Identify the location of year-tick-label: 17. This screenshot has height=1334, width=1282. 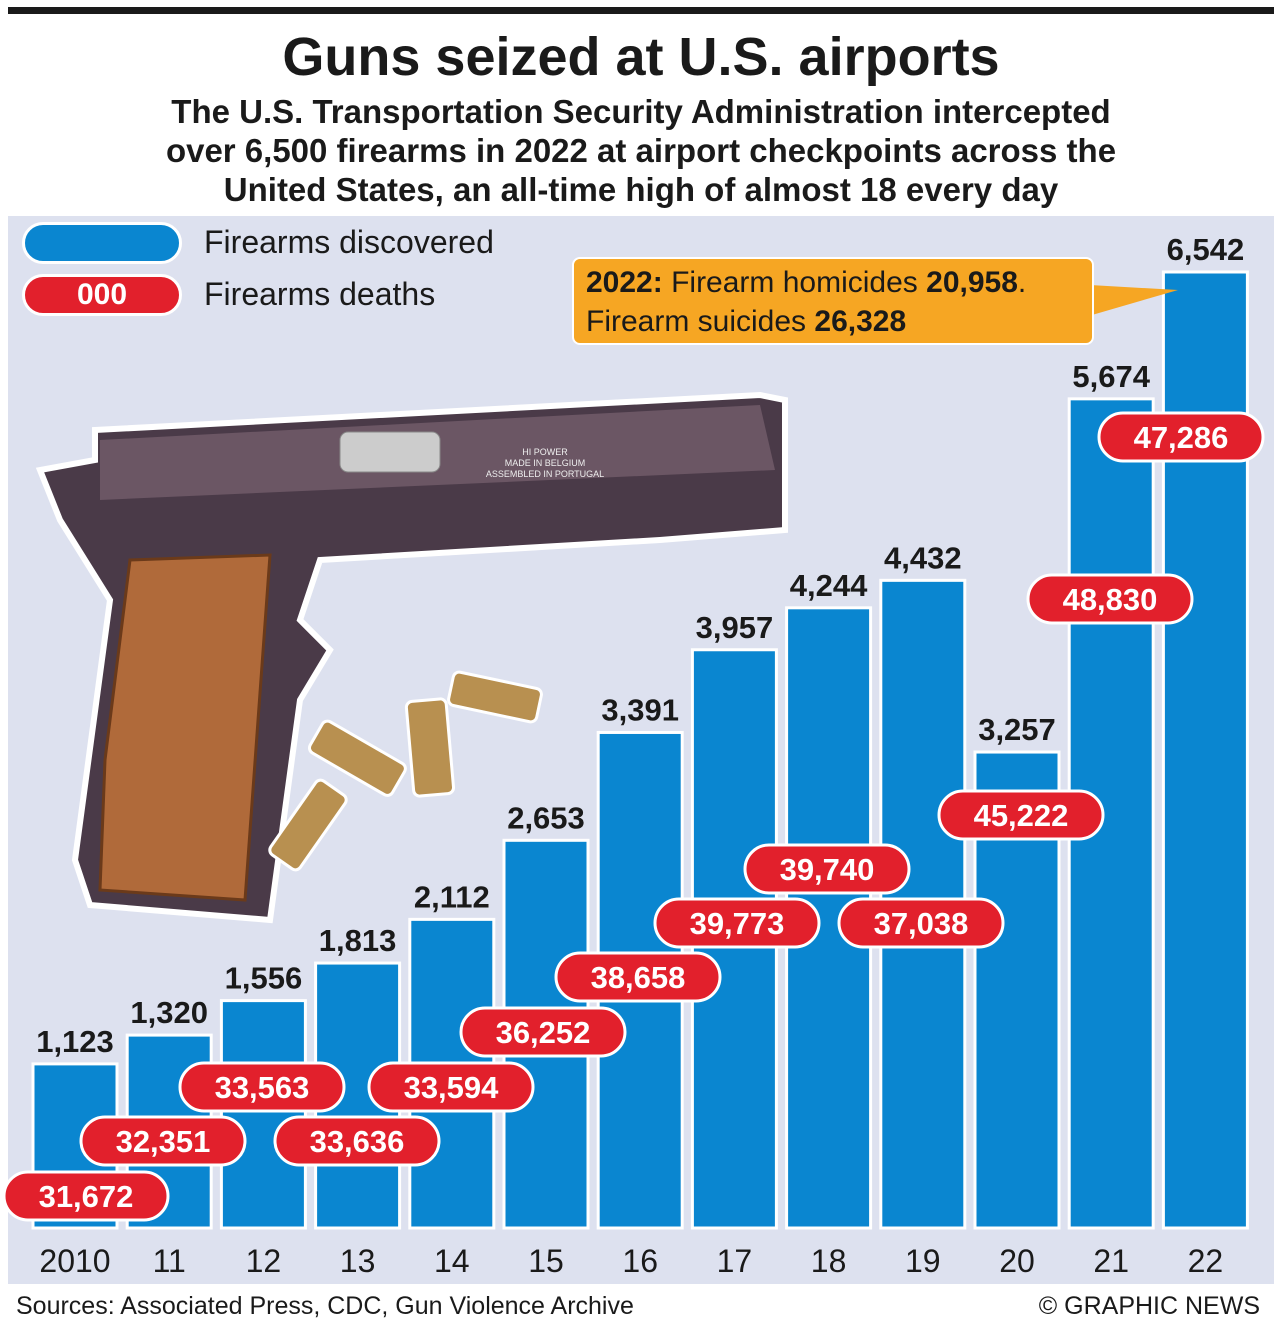
(735, 1261).